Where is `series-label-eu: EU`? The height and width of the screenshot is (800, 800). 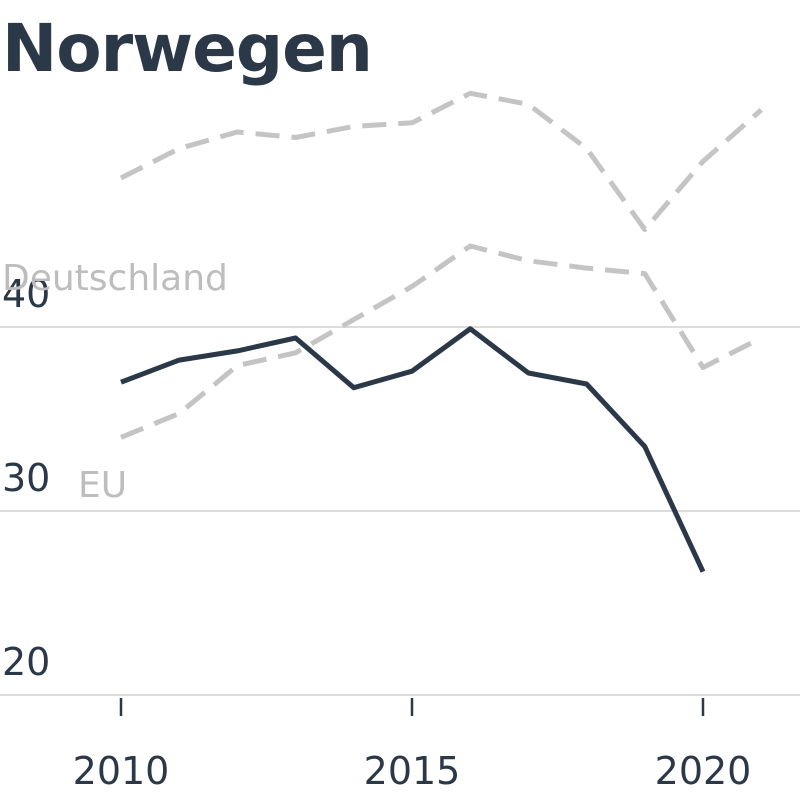 series-label-eu: EU is located at coordinates (102, 485).